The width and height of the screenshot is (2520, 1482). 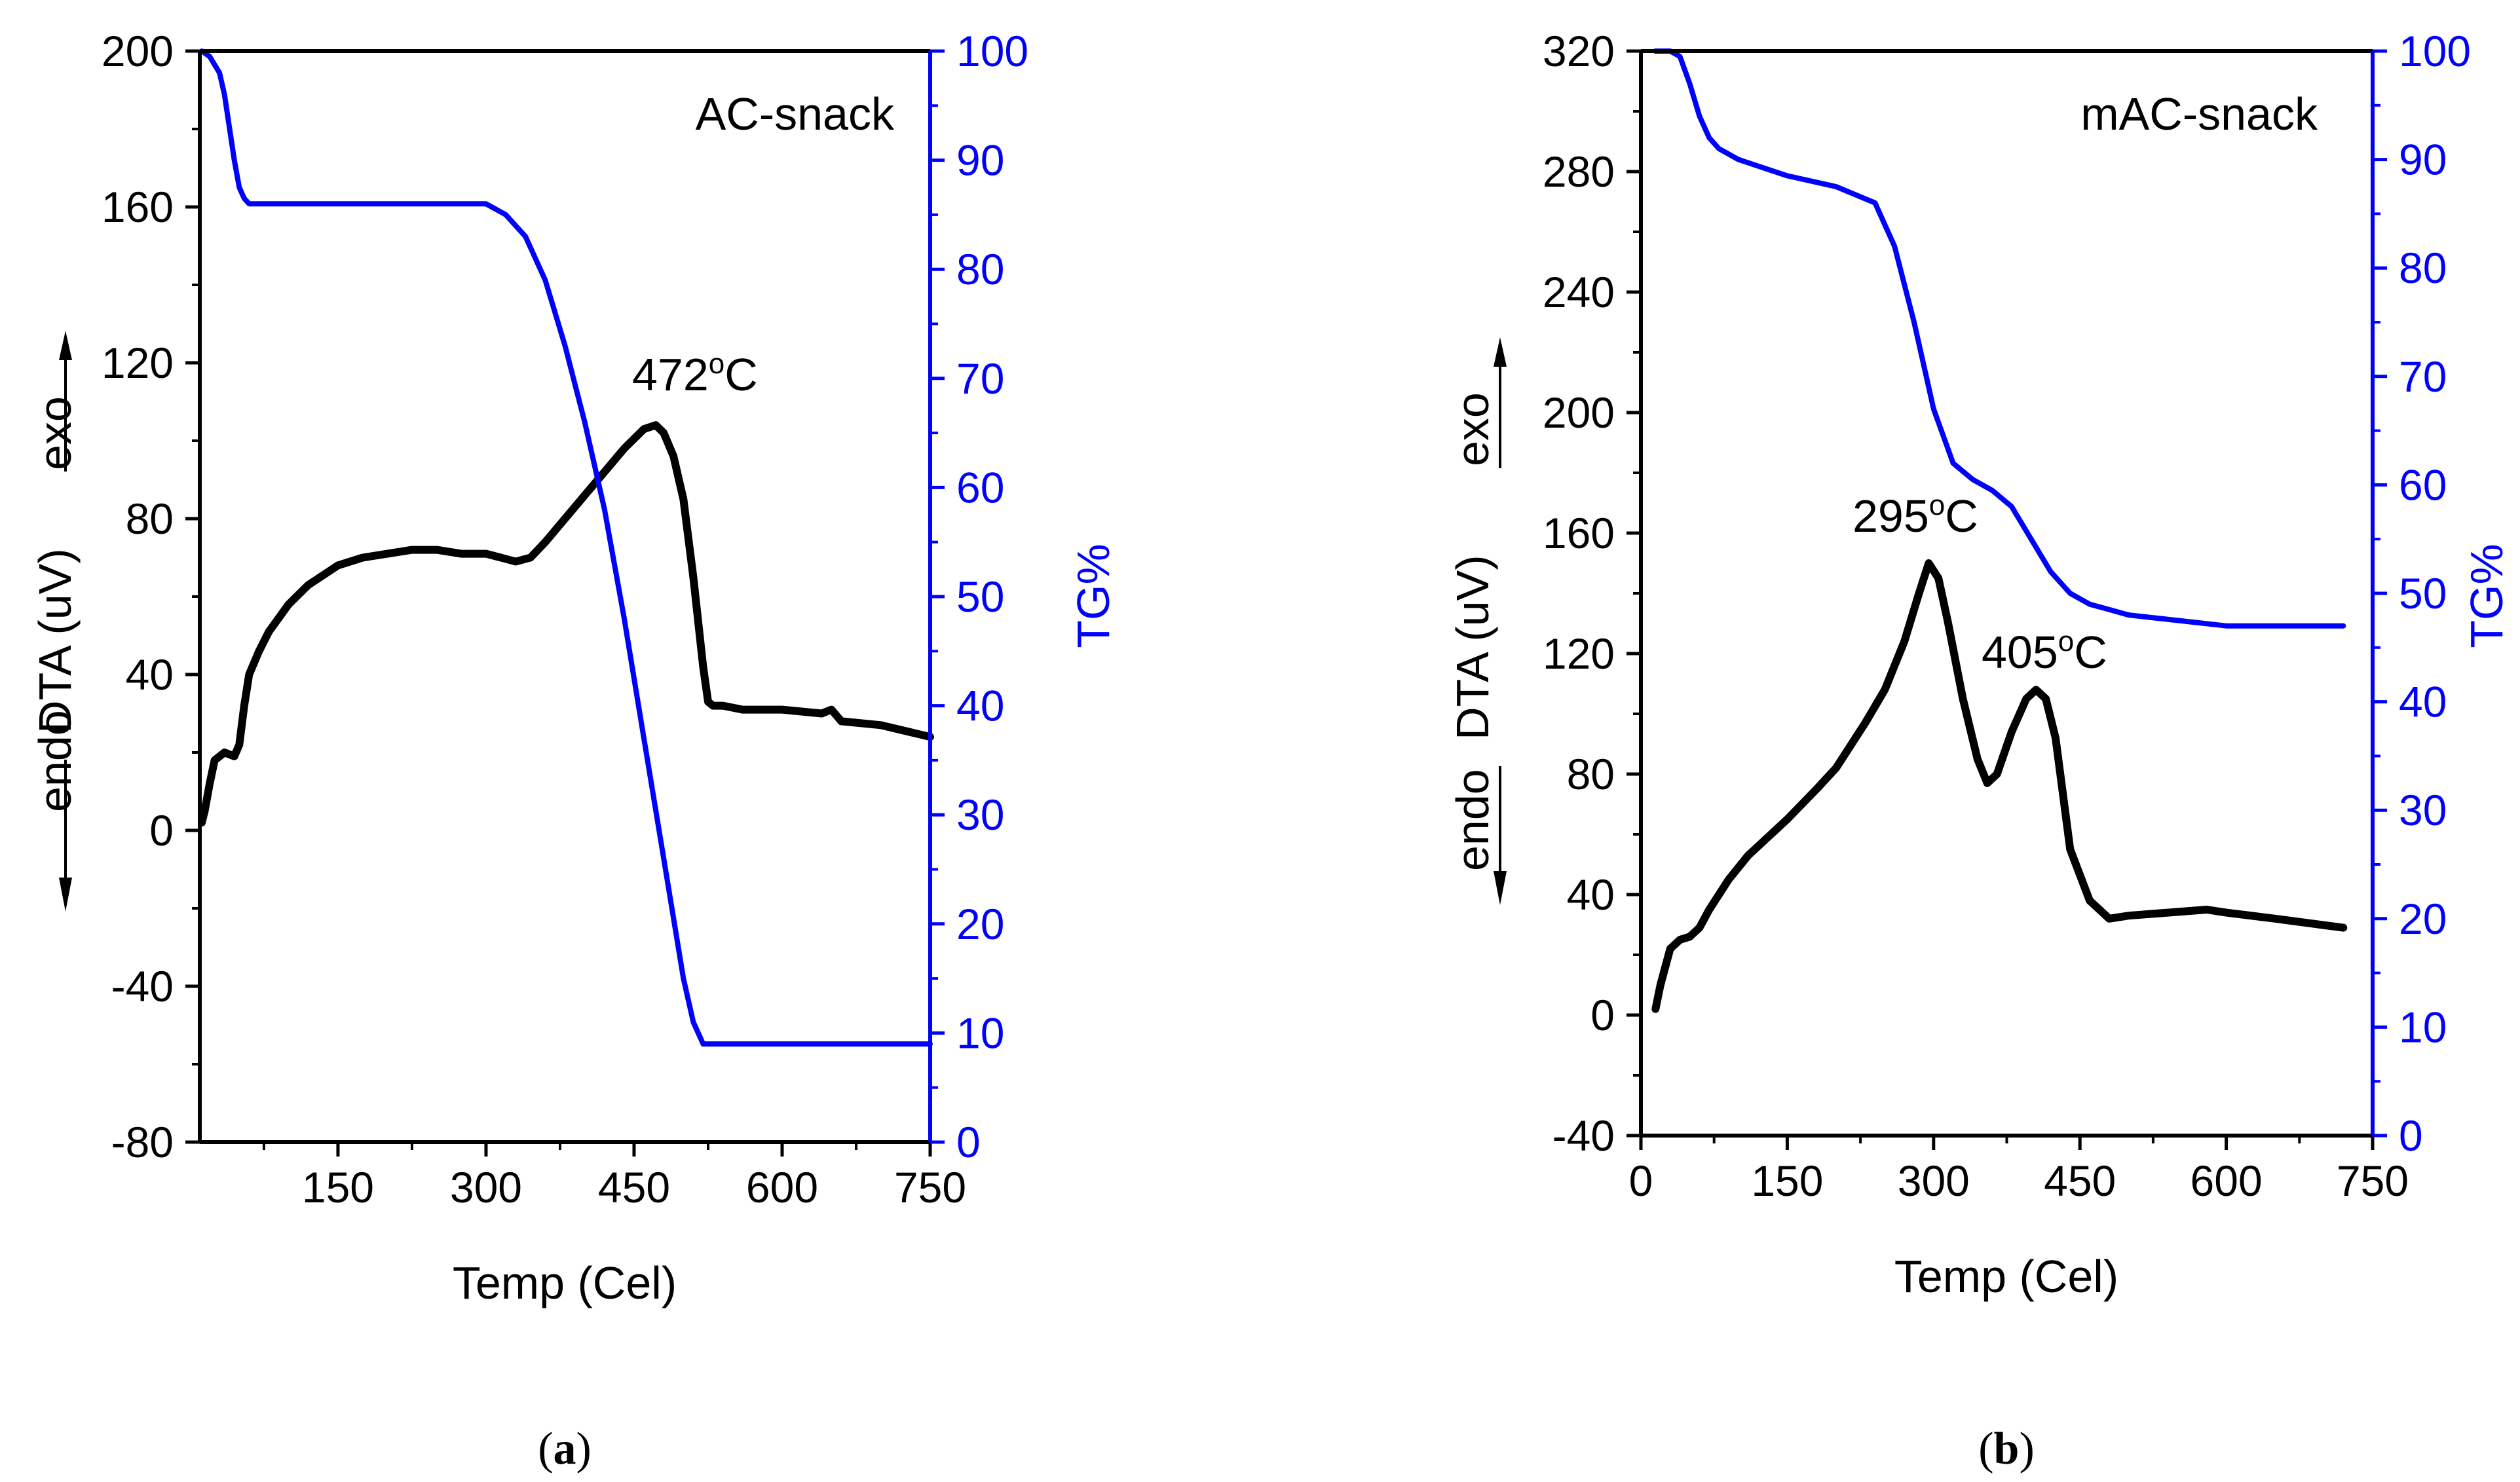 I want to click on chart-b-y-tick-label: 240, so click(x=1579, y=292).